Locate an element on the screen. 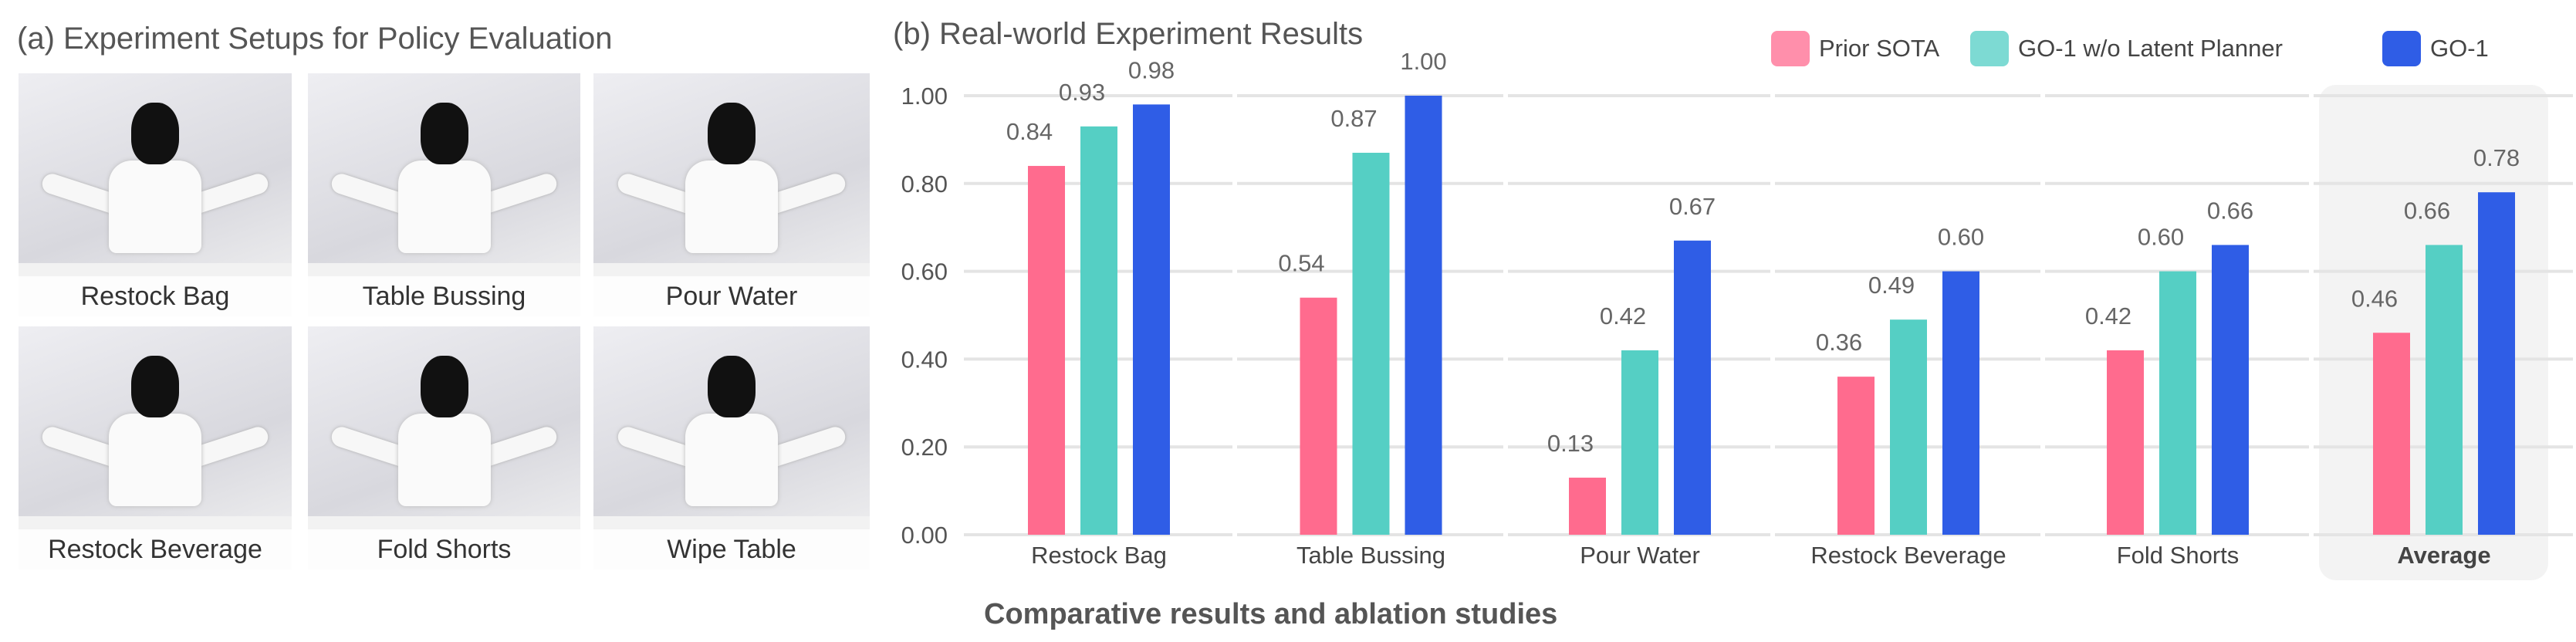  photo-label: Pour Water is located at coordinates (731, 296).